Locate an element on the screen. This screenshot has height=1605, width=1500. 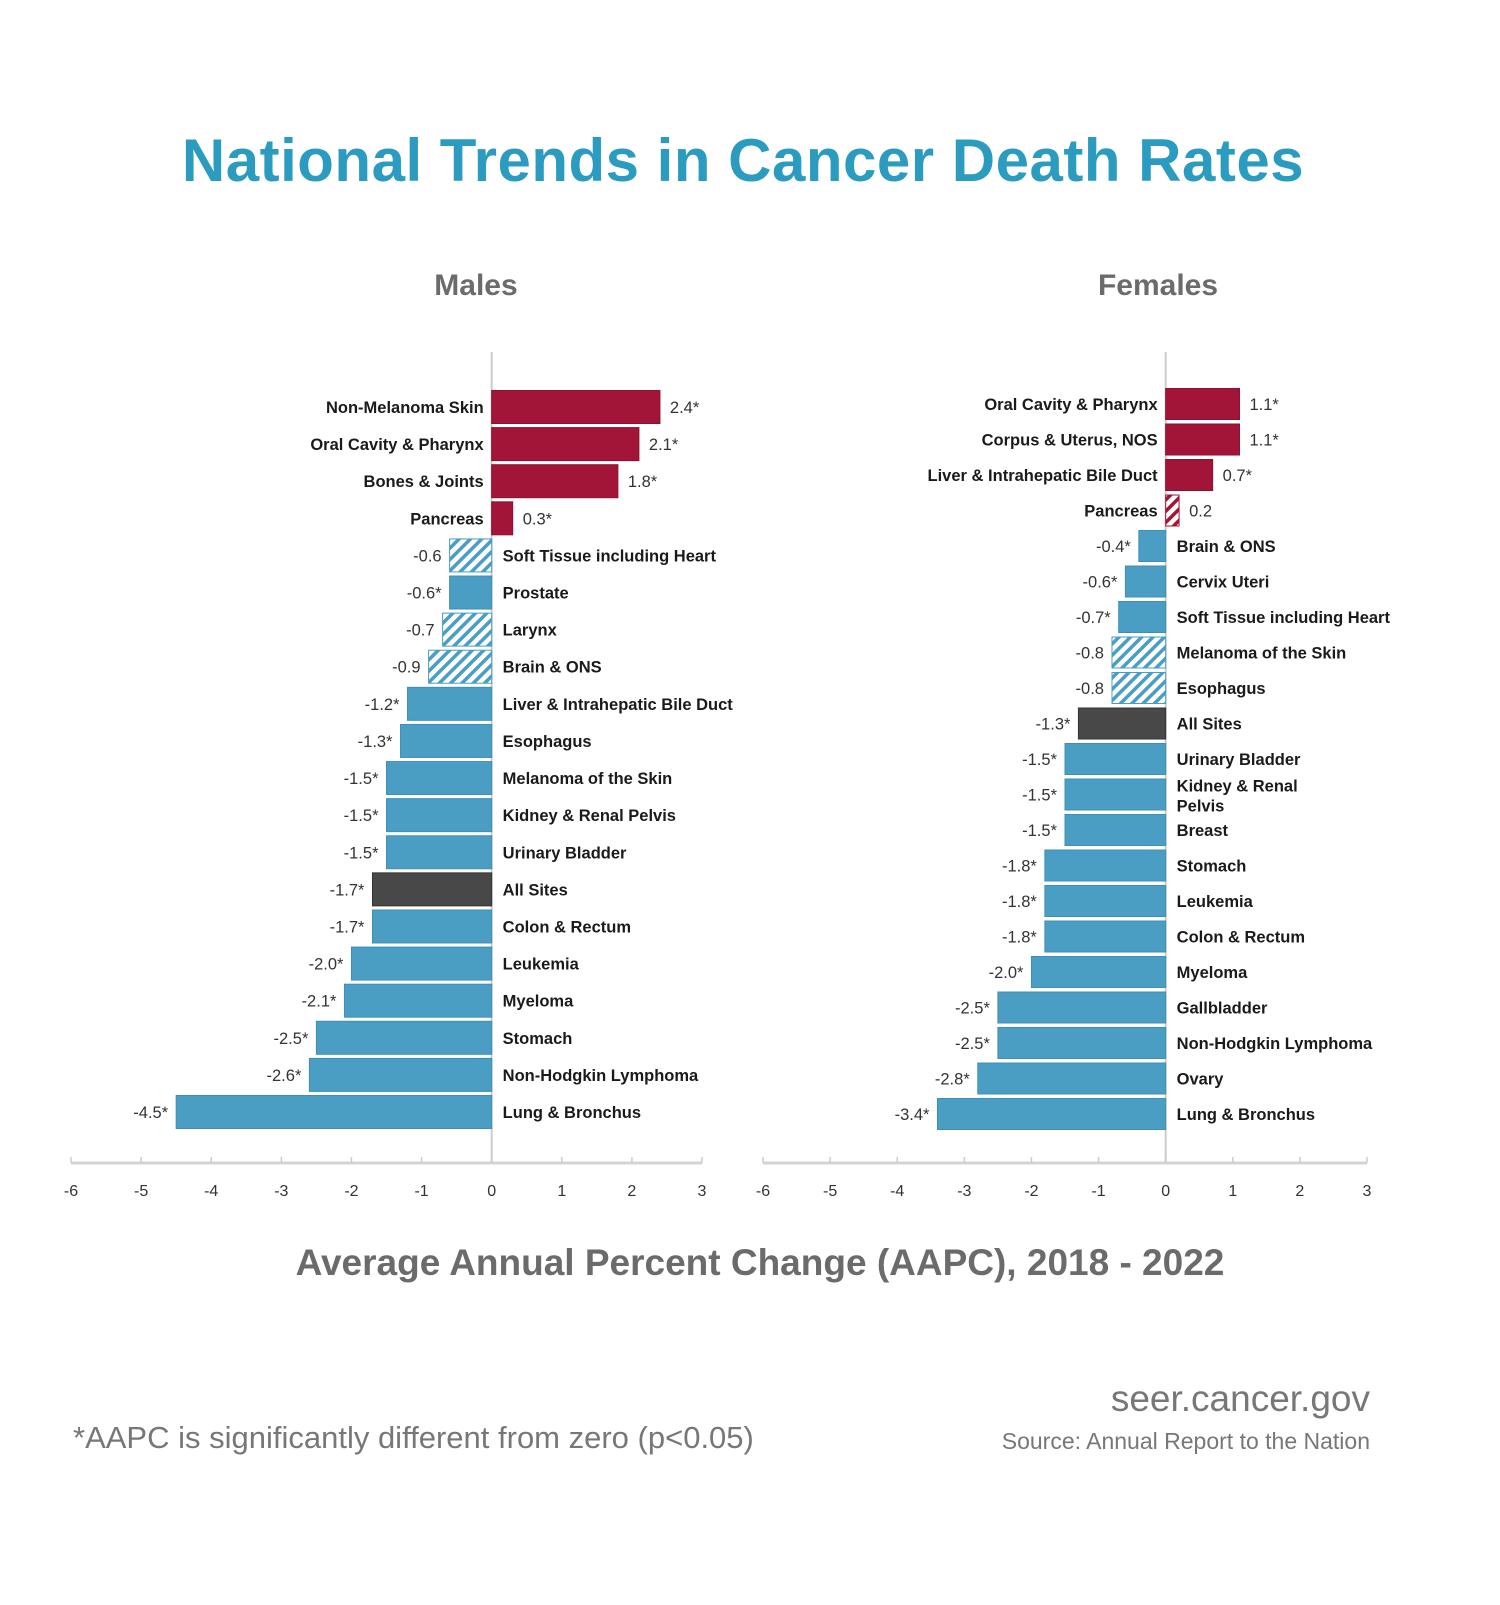
value-label: 0.3* is located at coordinates (538, 519).